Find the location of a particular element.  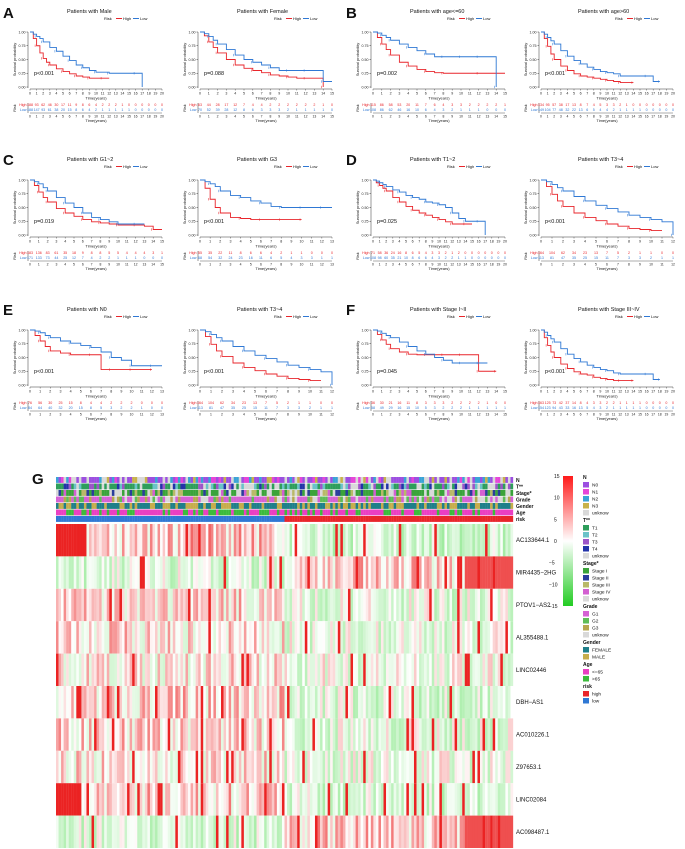

km-x-tick-label: 8 is located at coordinates (111, 392).